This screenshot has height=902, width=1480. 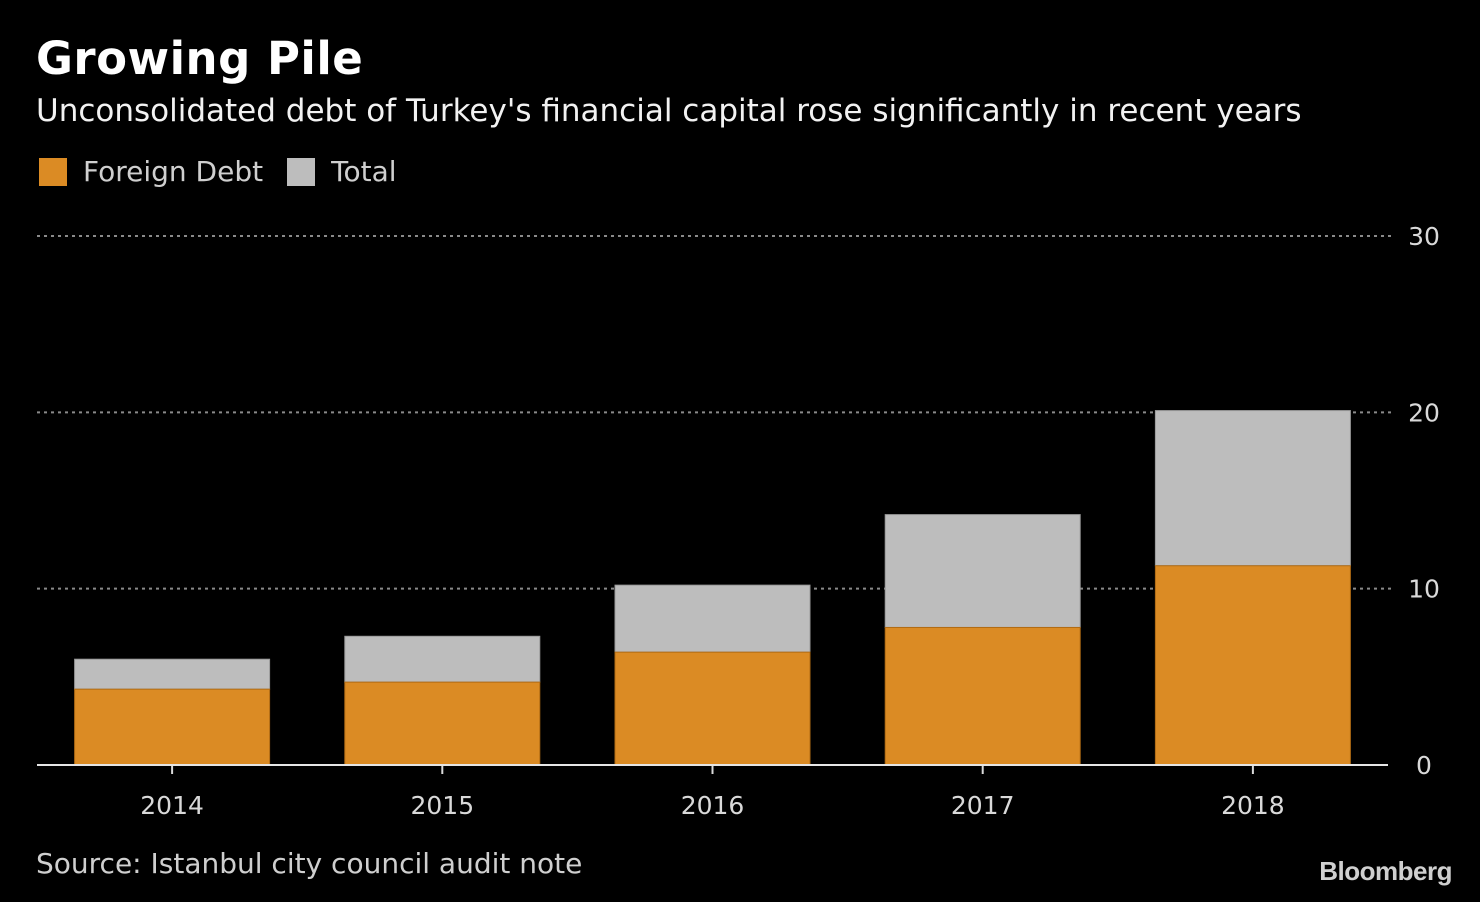 I want to click on legend: Foreign Debt Total, so click(x=230, y=172).